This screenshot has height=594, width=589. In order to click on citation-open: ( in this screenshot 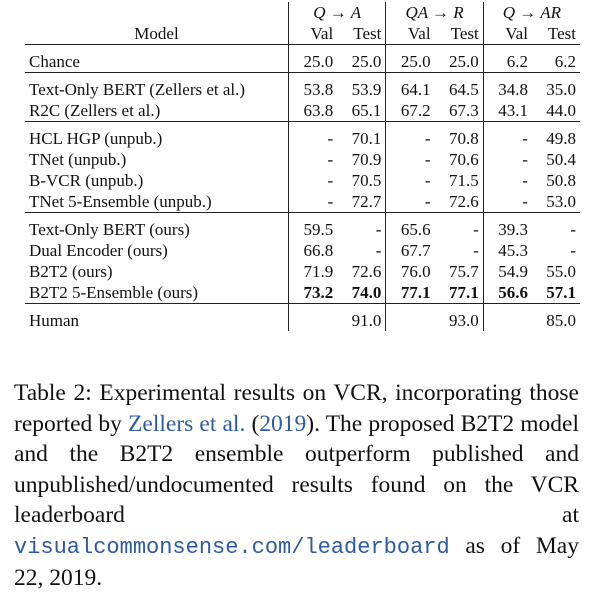, I will do `click(252, 423)`.